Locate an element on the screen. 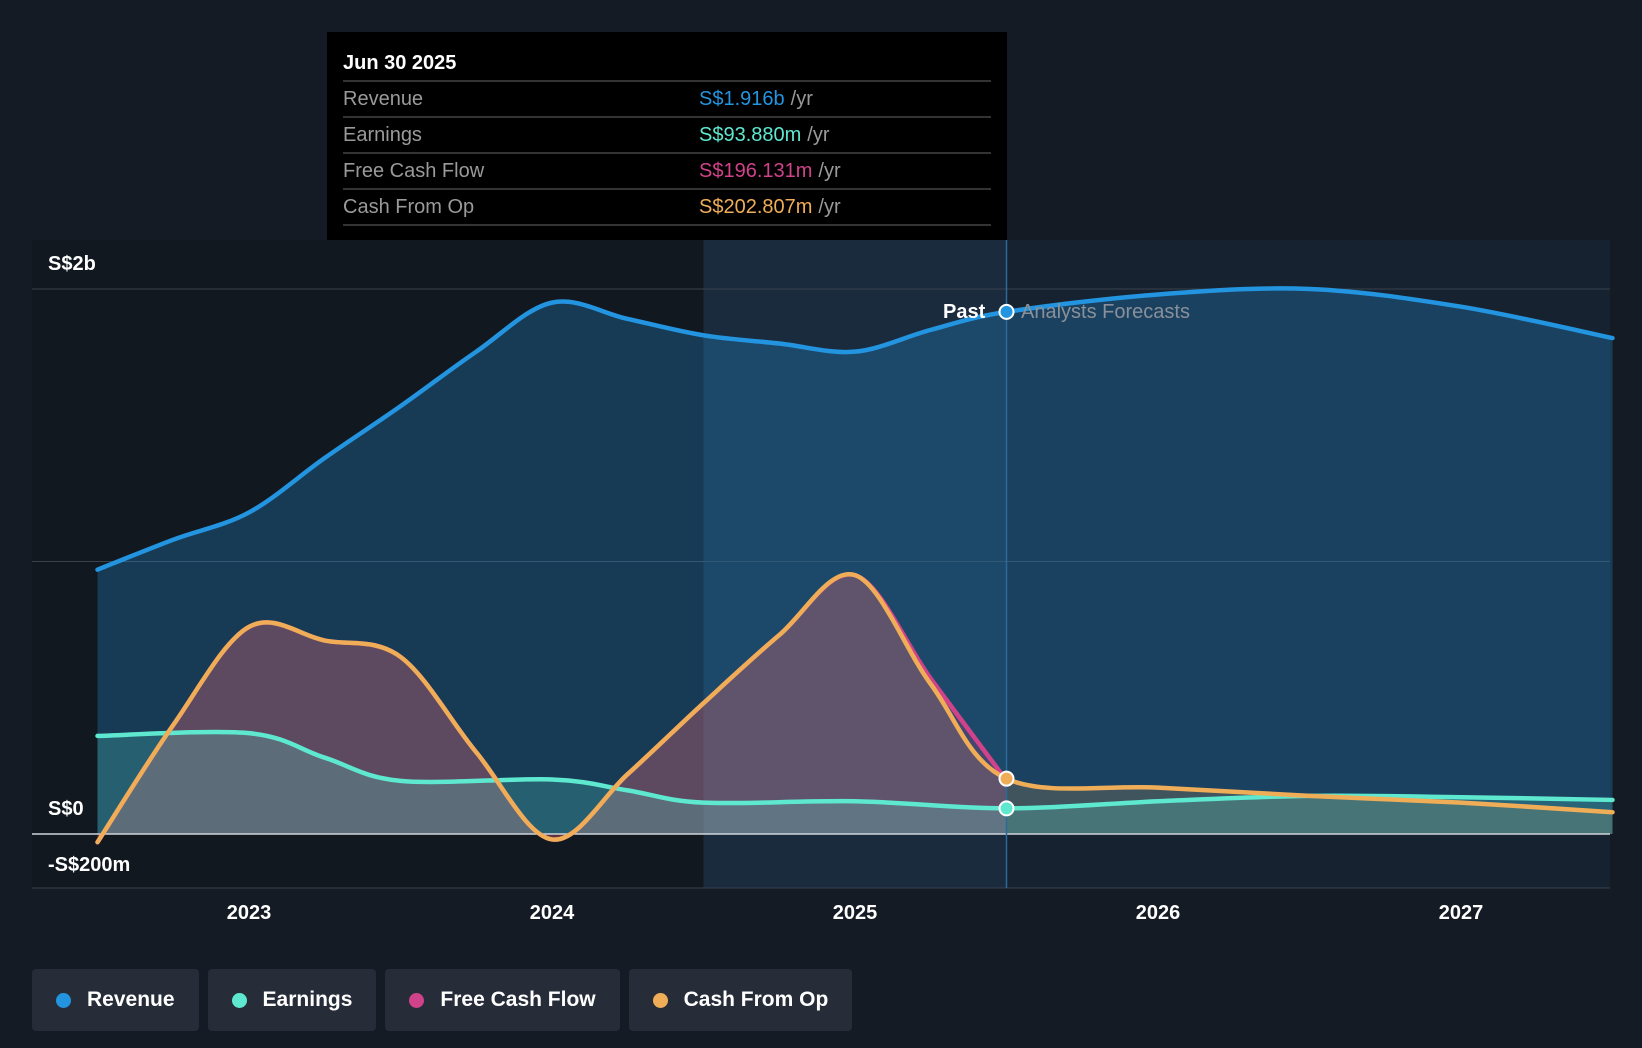  tooltip-label: Earnings is located at coordinates (382, 135).